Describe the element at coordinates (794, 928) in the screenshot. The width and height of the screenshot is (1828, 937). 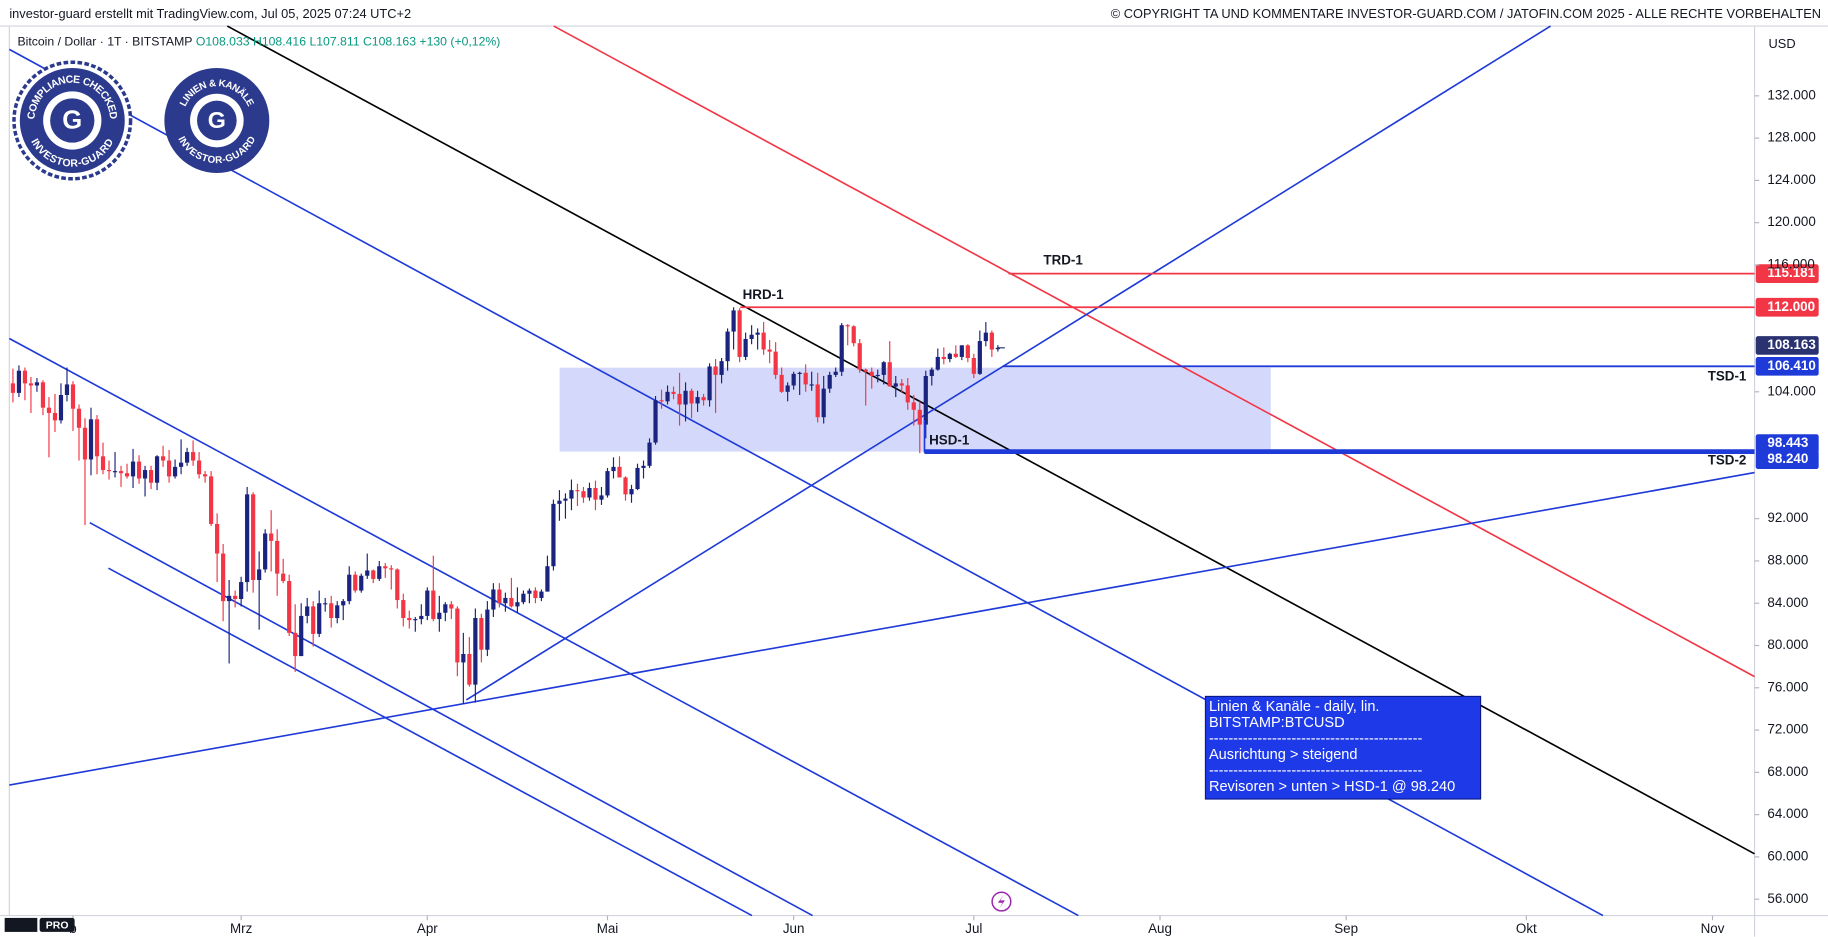
I see `x-tick-label: Jun` at that location.